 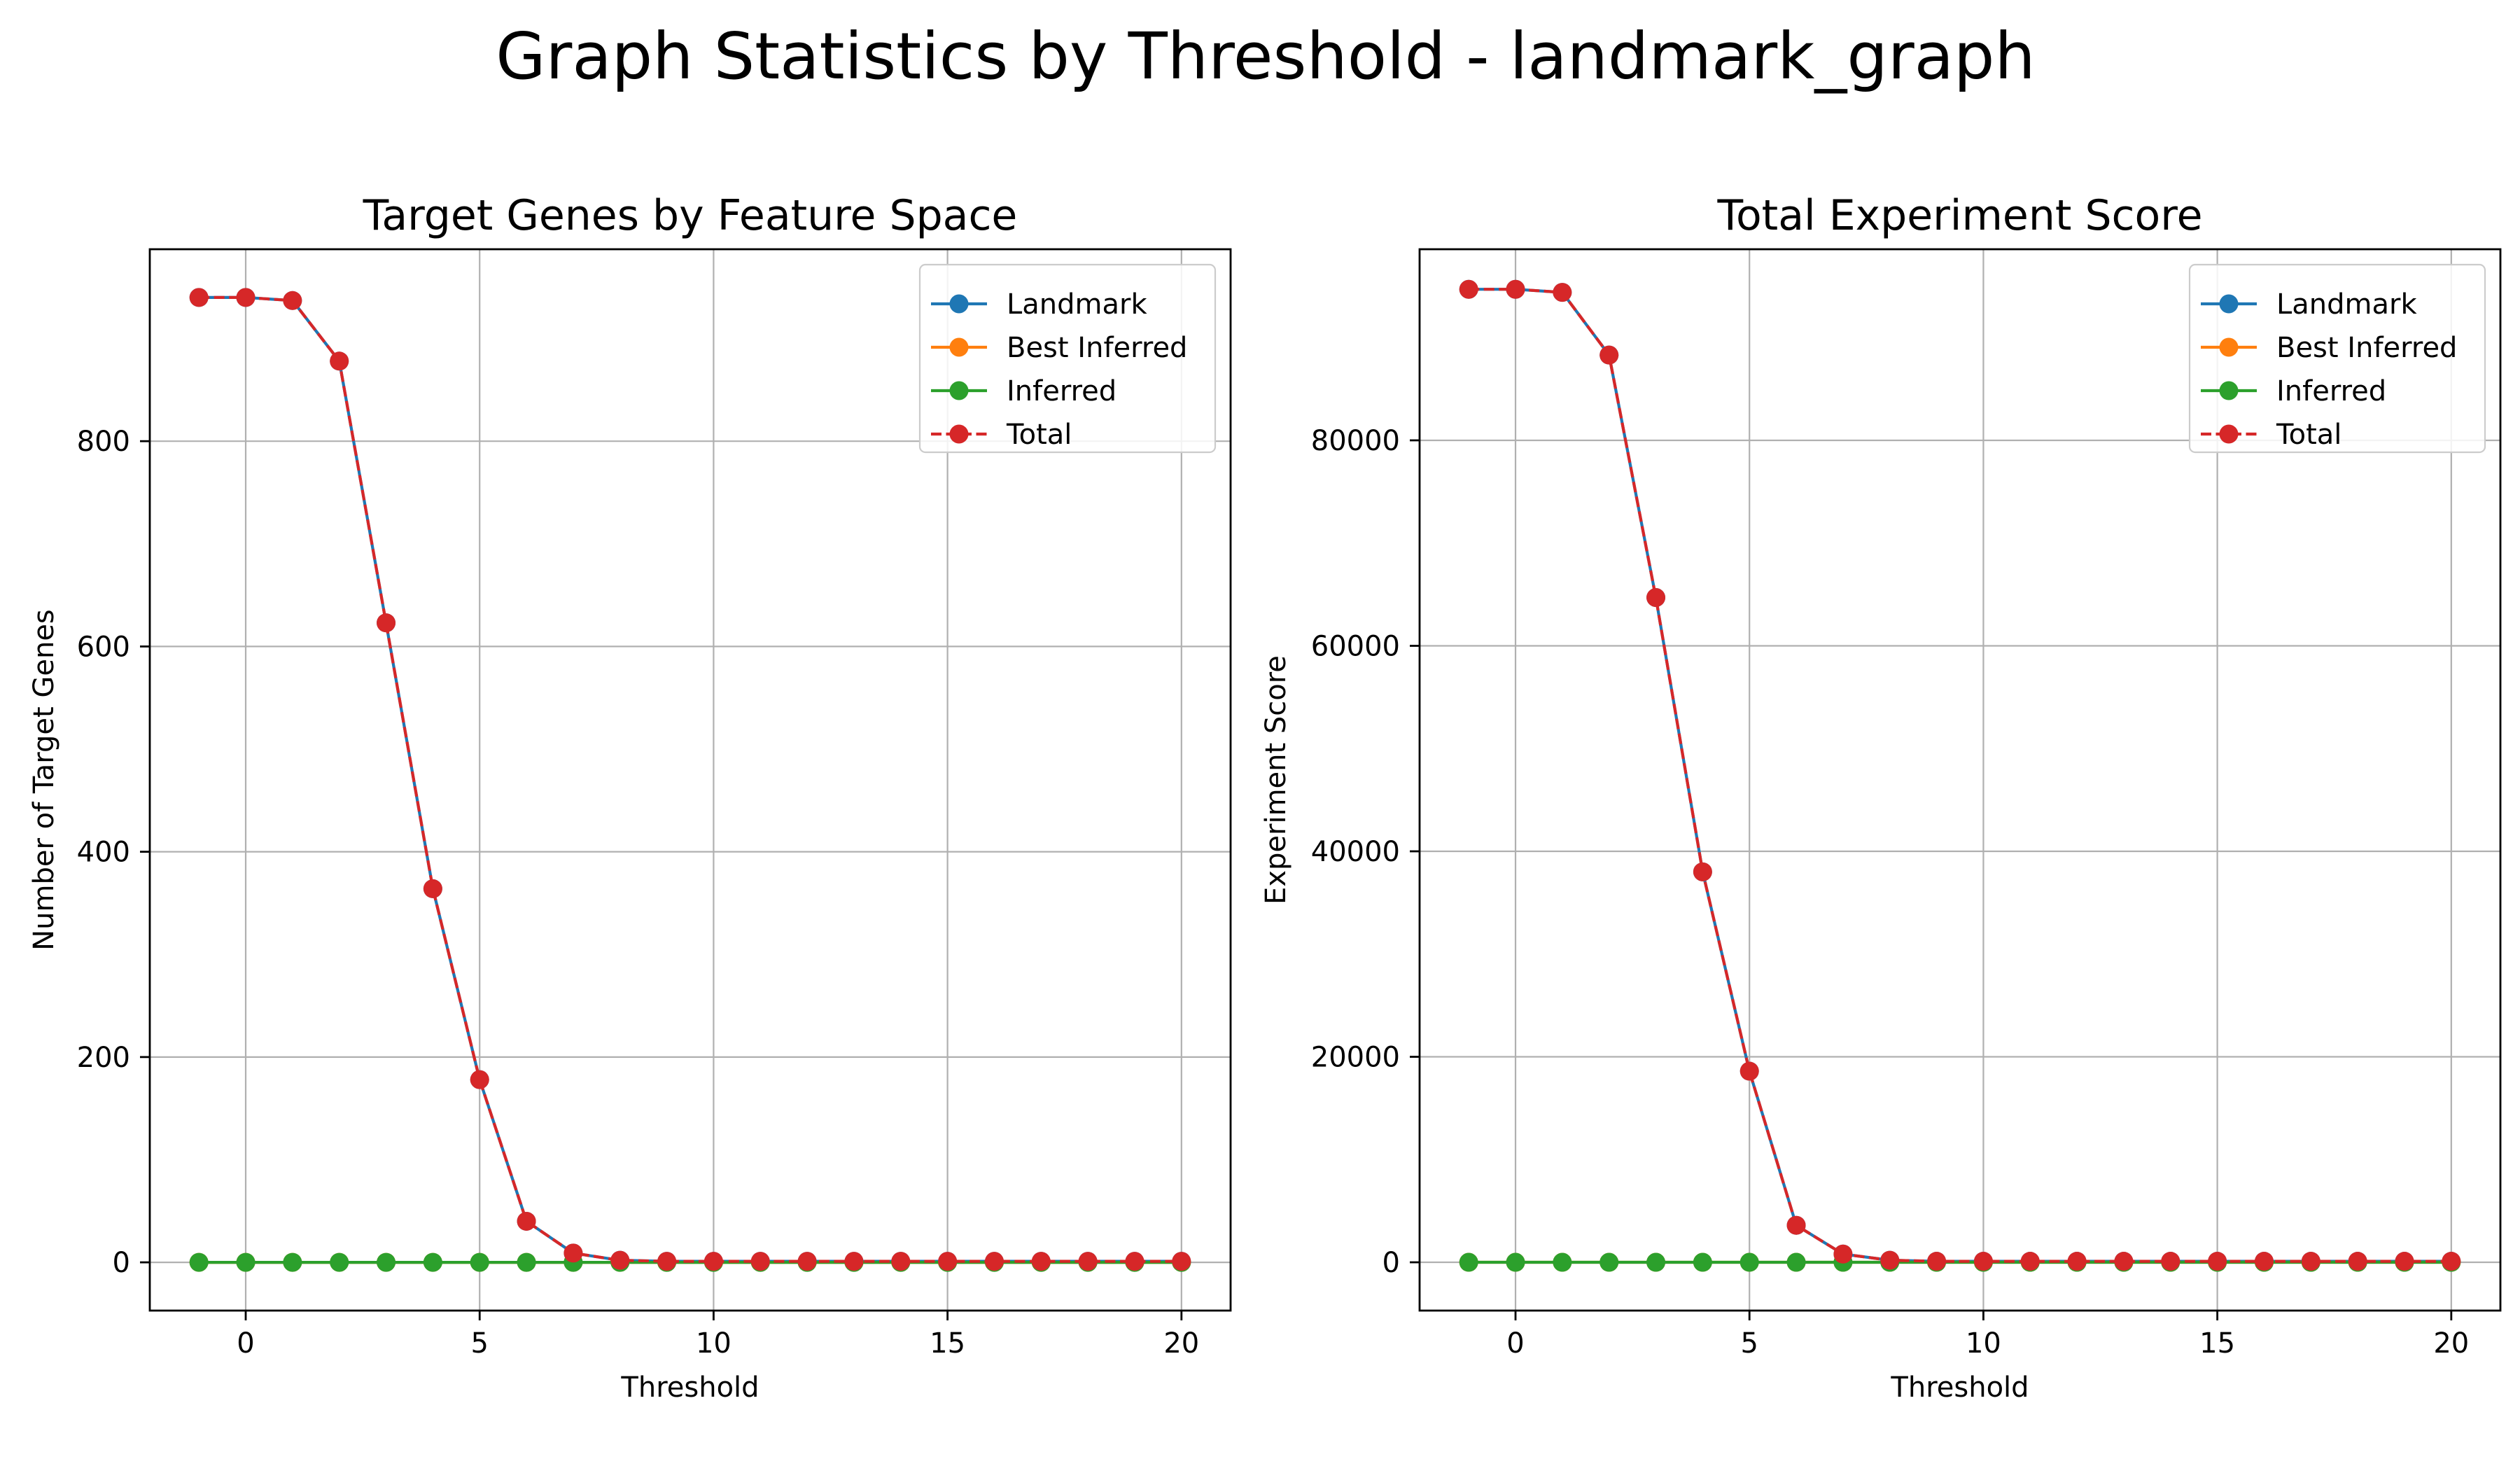 What do you see at coordinates (1355, 646) in the screenshot?
I see `y-tick-label: 60000` at bounding box center [1355, 646].